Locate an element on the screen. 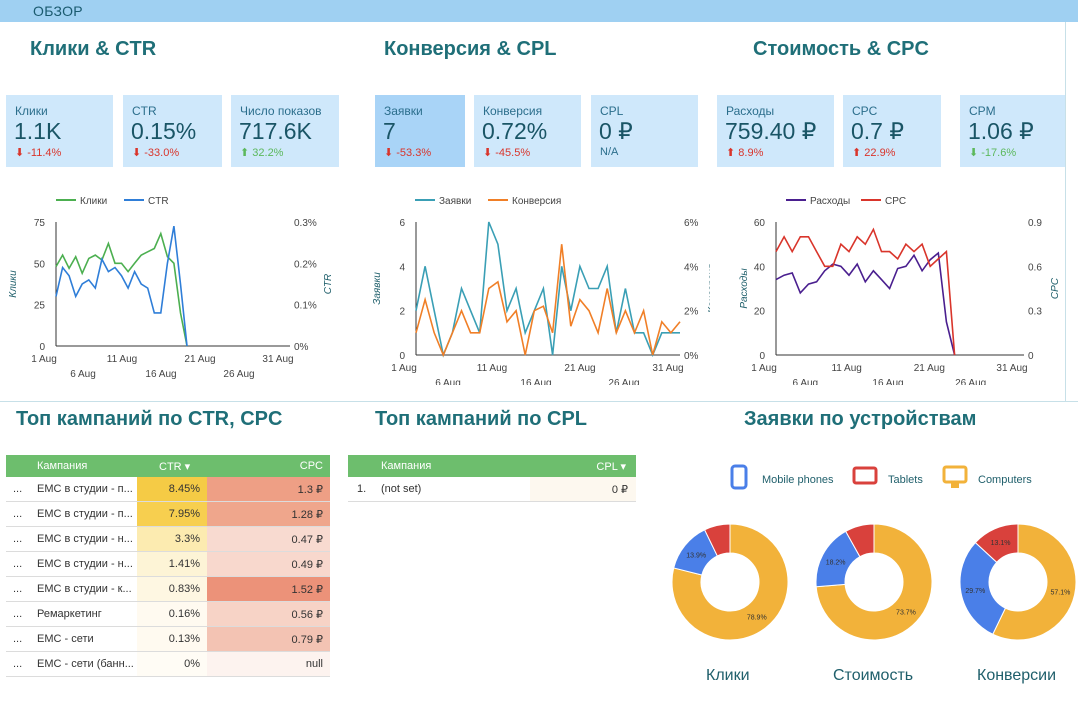 Image resolution: width=1078 pixels, height=701 pixels. kpi-card-clicks: Клики 1.1K ⬇ -11.4% is located at coordinates (59, 131).